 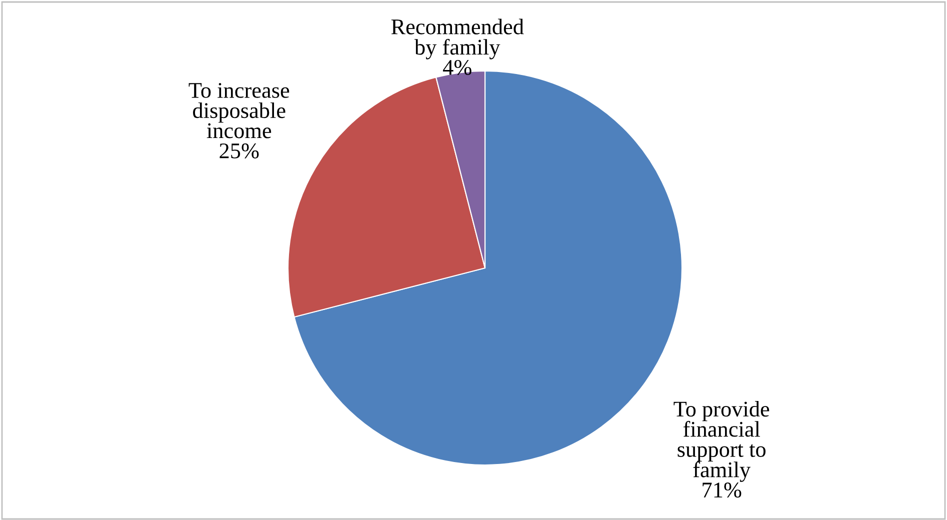 I want to click on data-label: 4%, so click(x=457, y=68).